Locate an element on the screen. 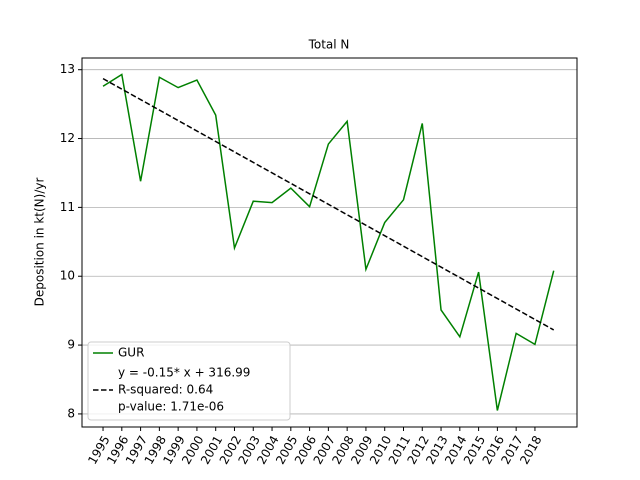  legend-label: p-value: 1.71e-06 is located at coordinates (171, 407).